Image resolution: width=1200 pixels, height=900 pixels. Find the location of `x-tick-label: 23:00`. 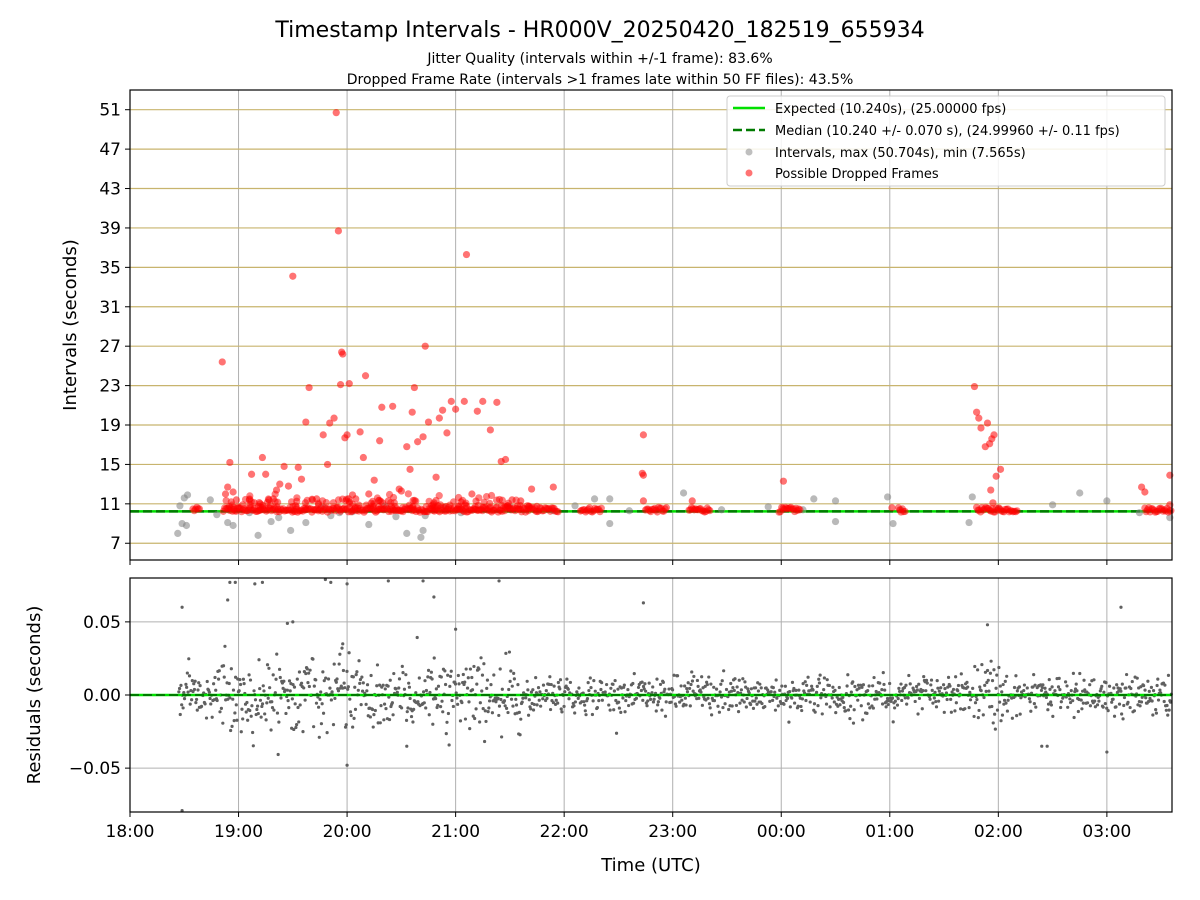

x-tick-label: 23:00 is located at coordinates (672, 832).